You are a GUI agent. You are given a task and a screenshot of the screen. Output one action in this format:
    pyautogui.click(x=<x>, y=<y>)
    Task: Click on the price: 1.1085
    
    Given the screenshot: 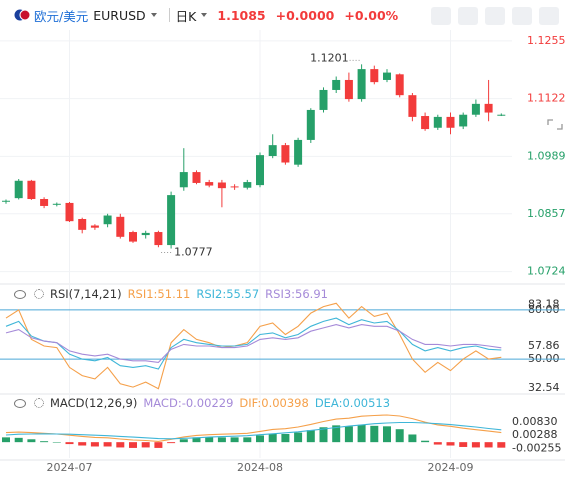 What is the action you would take?
    pyautogui.click(x=241, y=15)
    